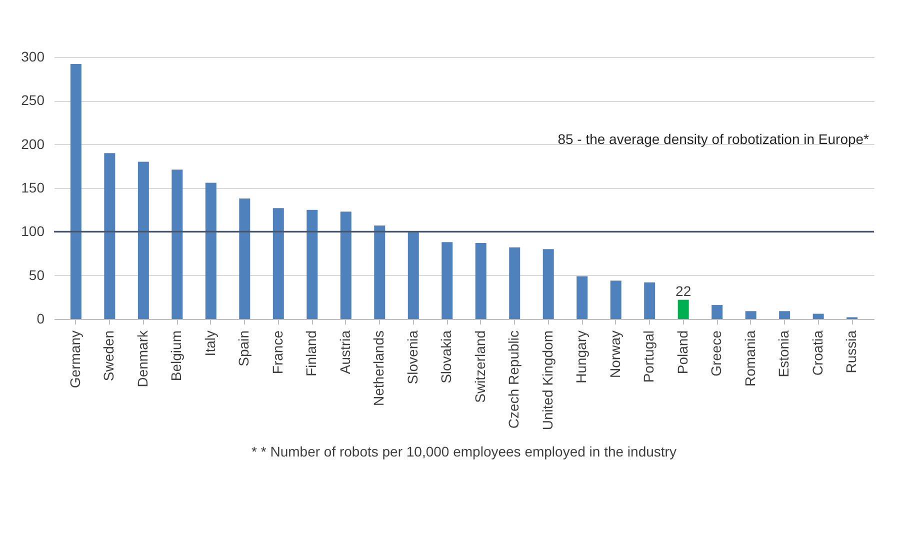 This screenshot has width=906, height=549. What do you see at coordinates (446, 357) in the screenshot?
I see `x-tick-label: Slovakia` at bounding box center [446, 357].